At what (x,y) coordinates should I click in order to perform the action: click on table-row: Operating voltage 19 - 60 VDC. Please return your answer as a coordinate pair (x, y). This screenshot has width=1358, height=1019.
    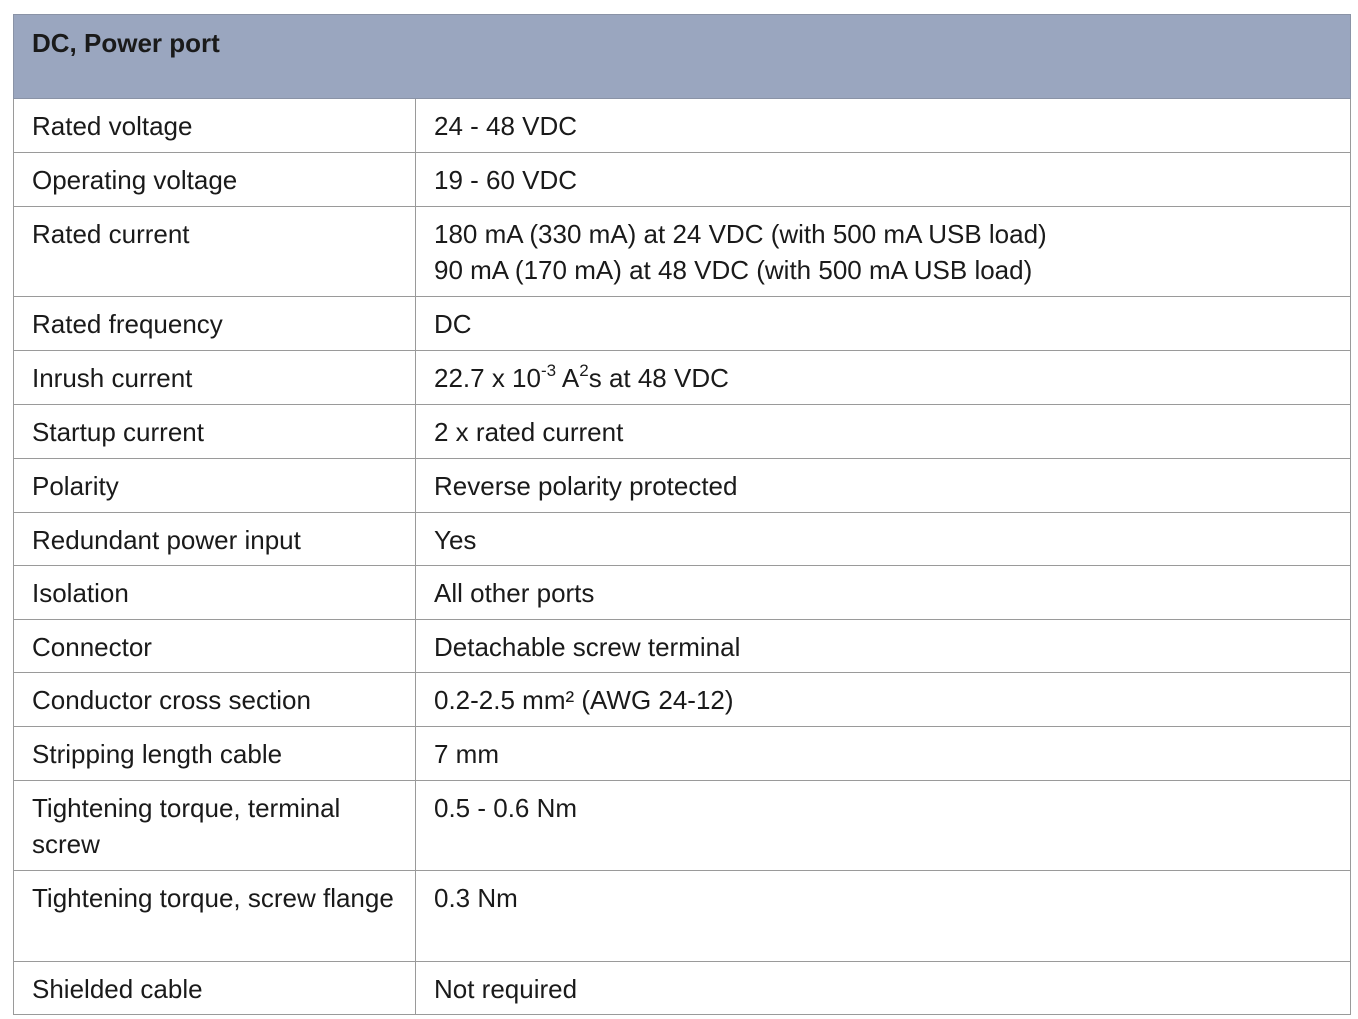
    Looking at the image, I should click on (682, 179).